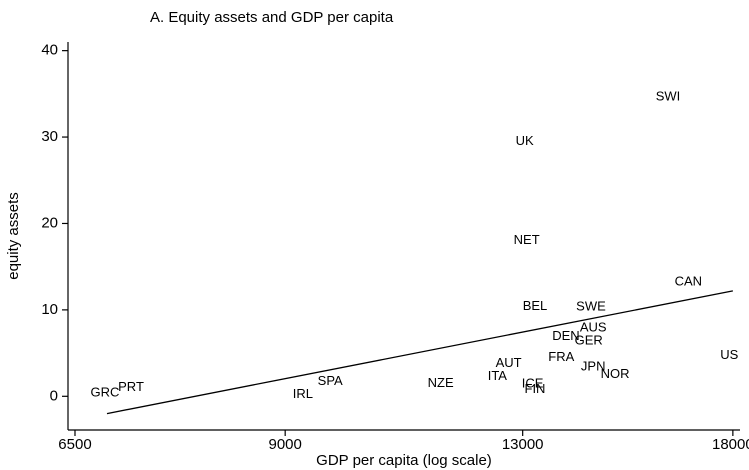 This screenshot has width=749, height=470. I want to click on y-tick-label: 0, so click(54, 395).